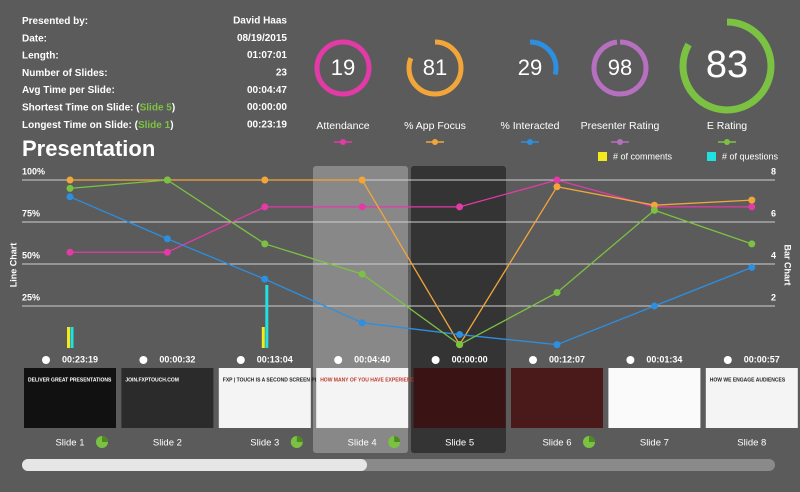 The height and width of the screenshot is (492, 800). Describe the element at coordinates (773, 171) in the screenshot. I see `y2-tick-label: 8` at that location.